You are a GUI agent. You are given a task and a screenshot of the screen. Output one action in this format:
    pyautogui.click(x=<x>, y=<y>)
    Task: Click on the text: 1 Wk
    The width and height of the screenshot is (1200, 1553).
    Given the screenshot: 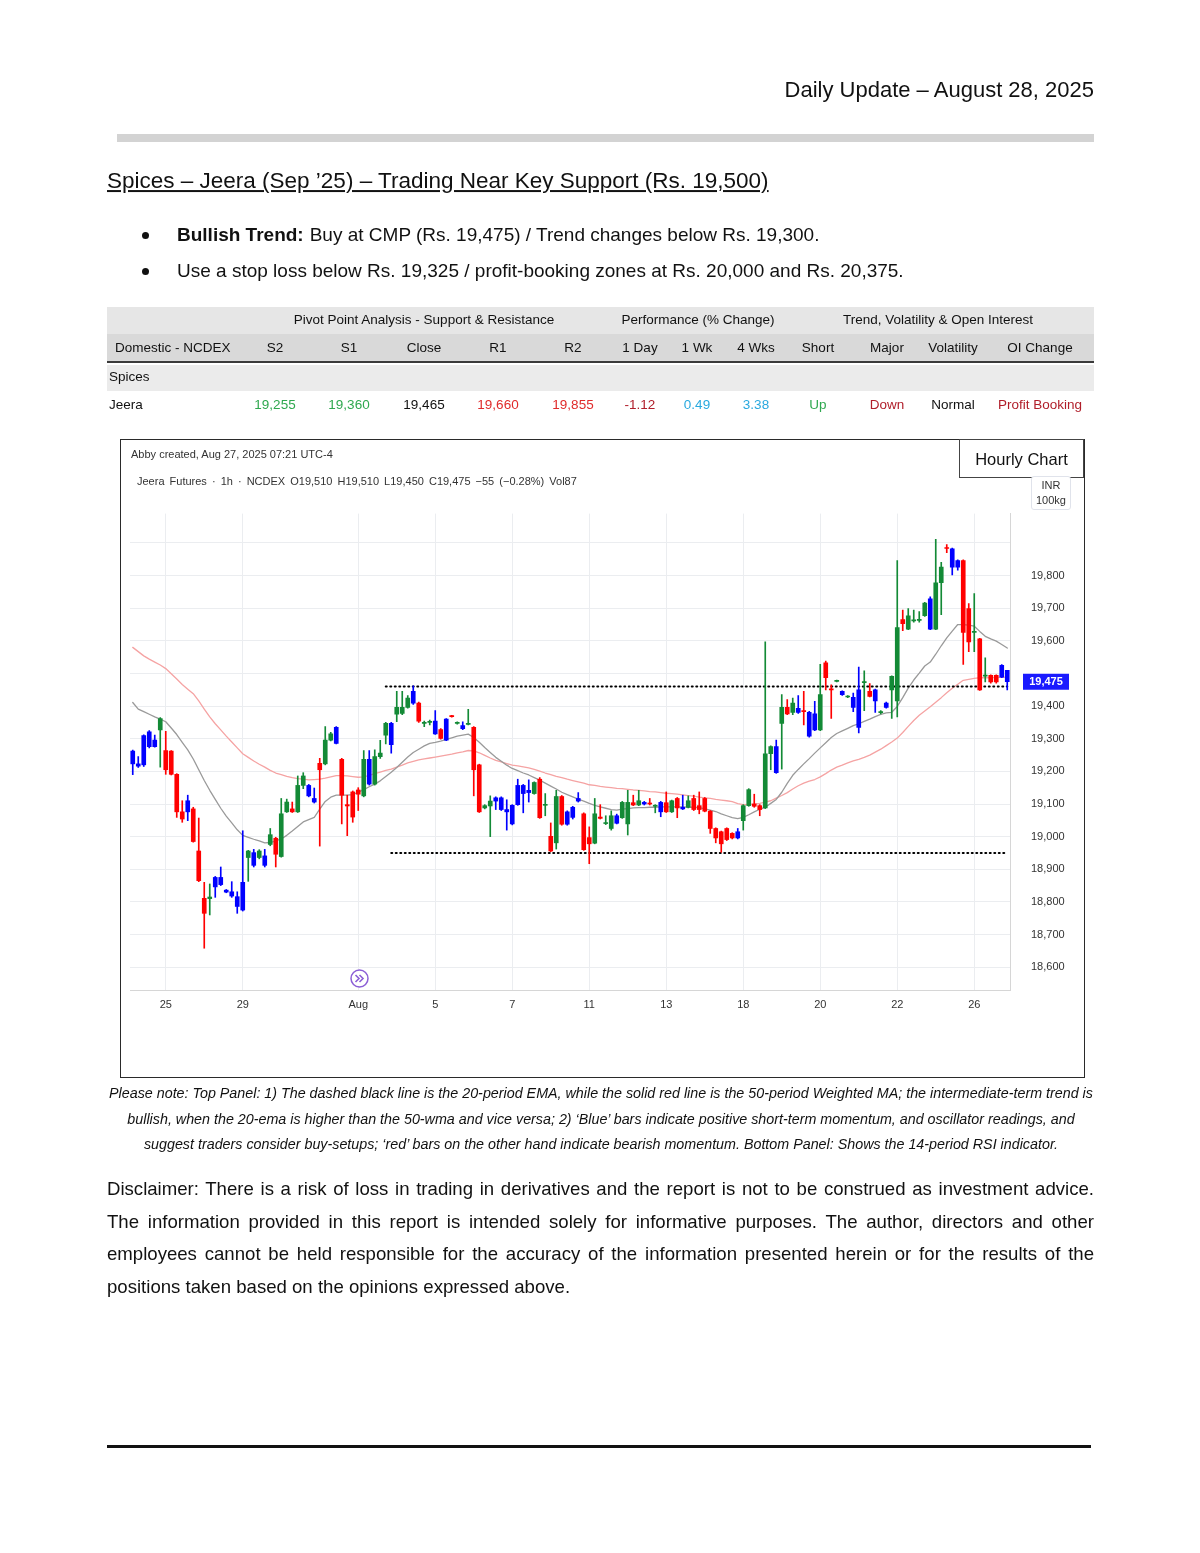 What is the action you would take?
    pyautogui.click(x=697, y=348)
    